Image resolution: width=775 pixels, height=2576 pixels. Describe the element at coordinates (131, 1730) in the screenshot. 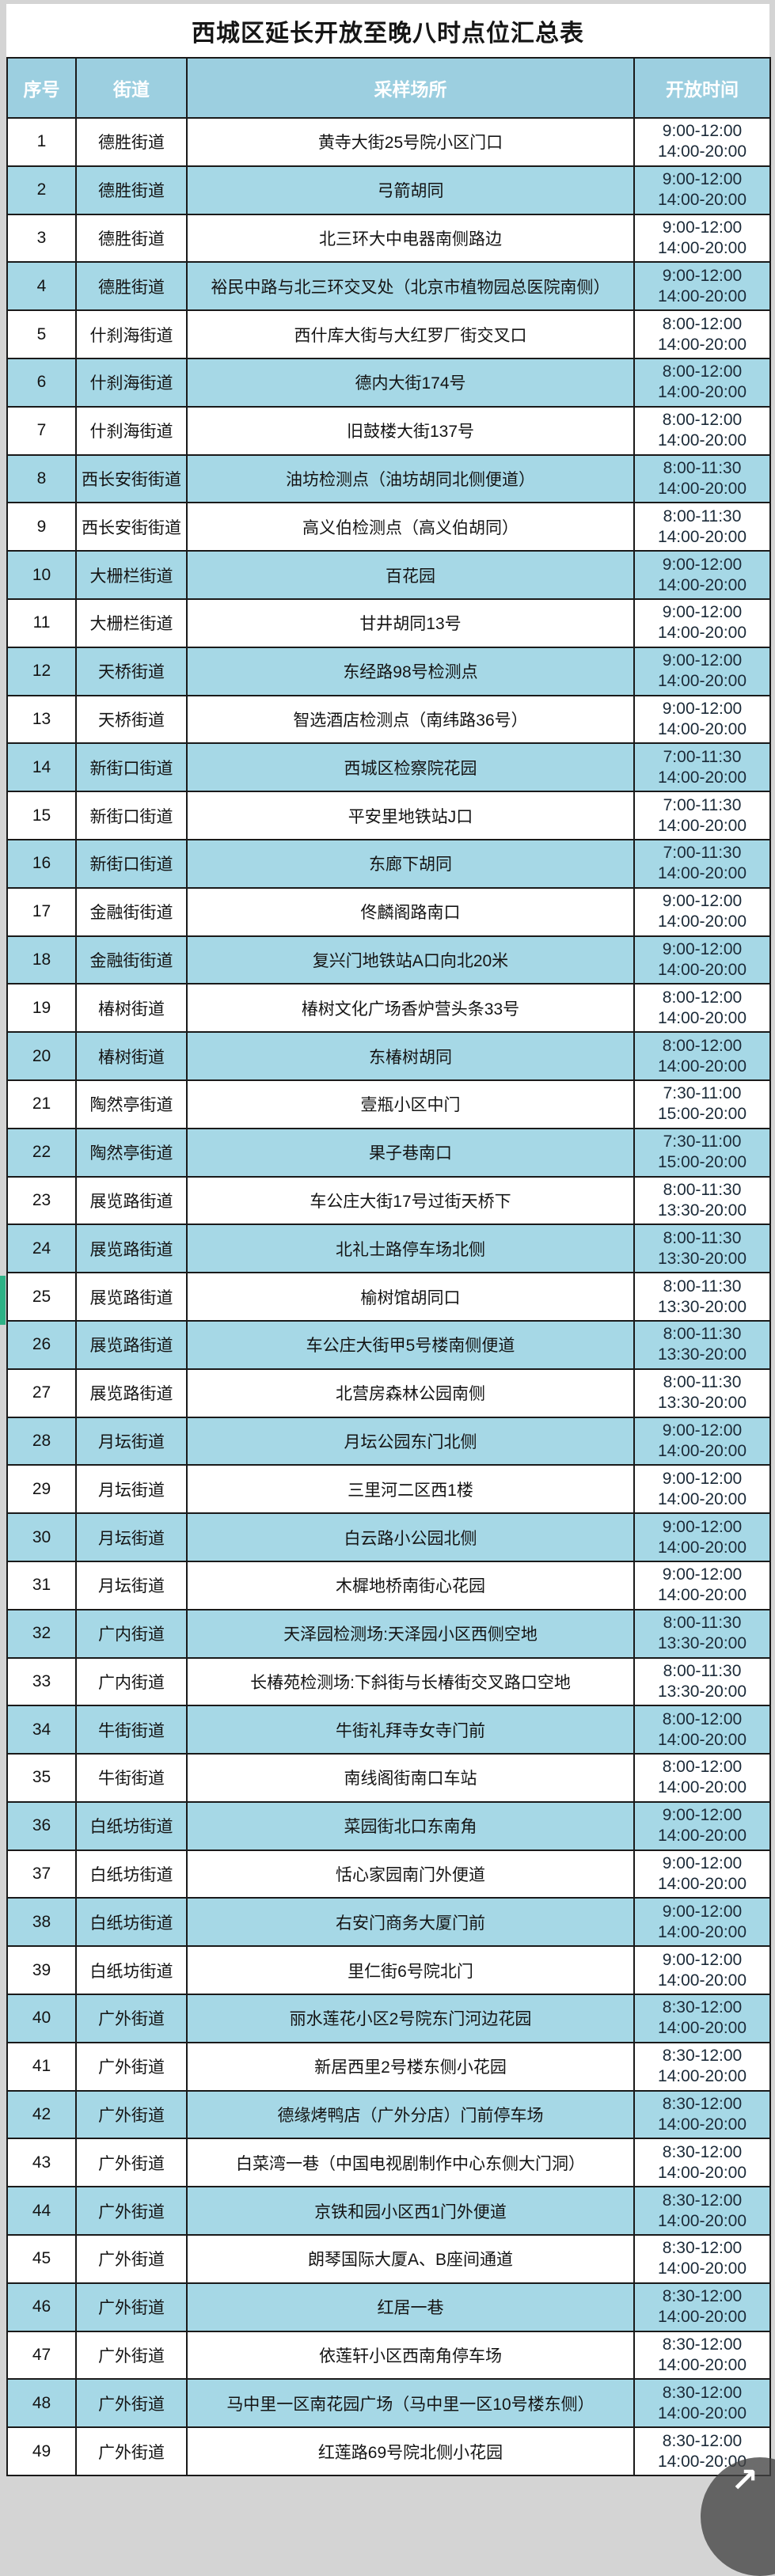

I see `cell-street: 牛街街道` at that location.